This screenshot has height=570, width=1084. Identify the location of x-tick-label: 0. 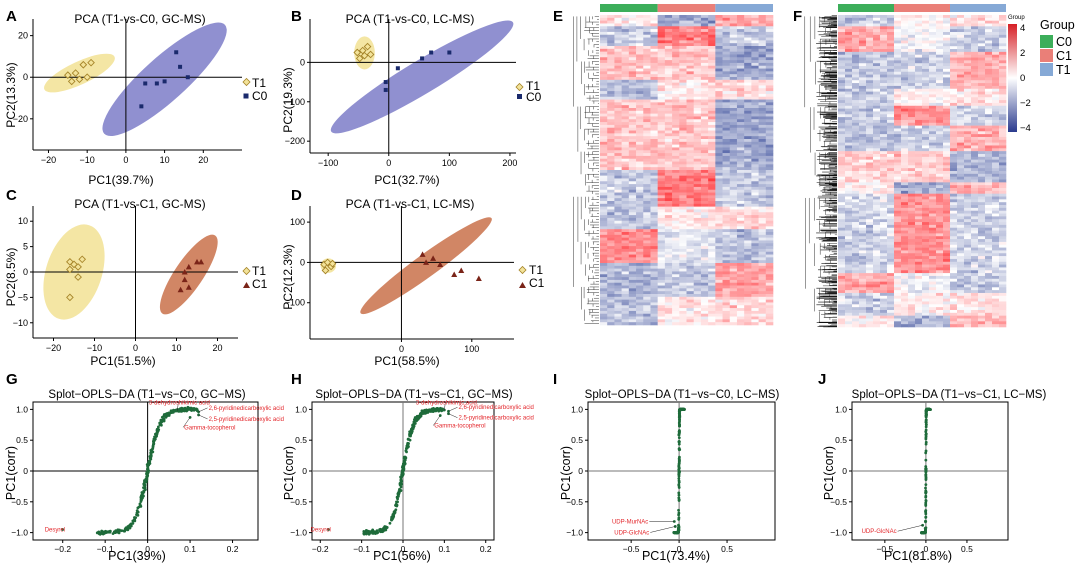
(388, 163).